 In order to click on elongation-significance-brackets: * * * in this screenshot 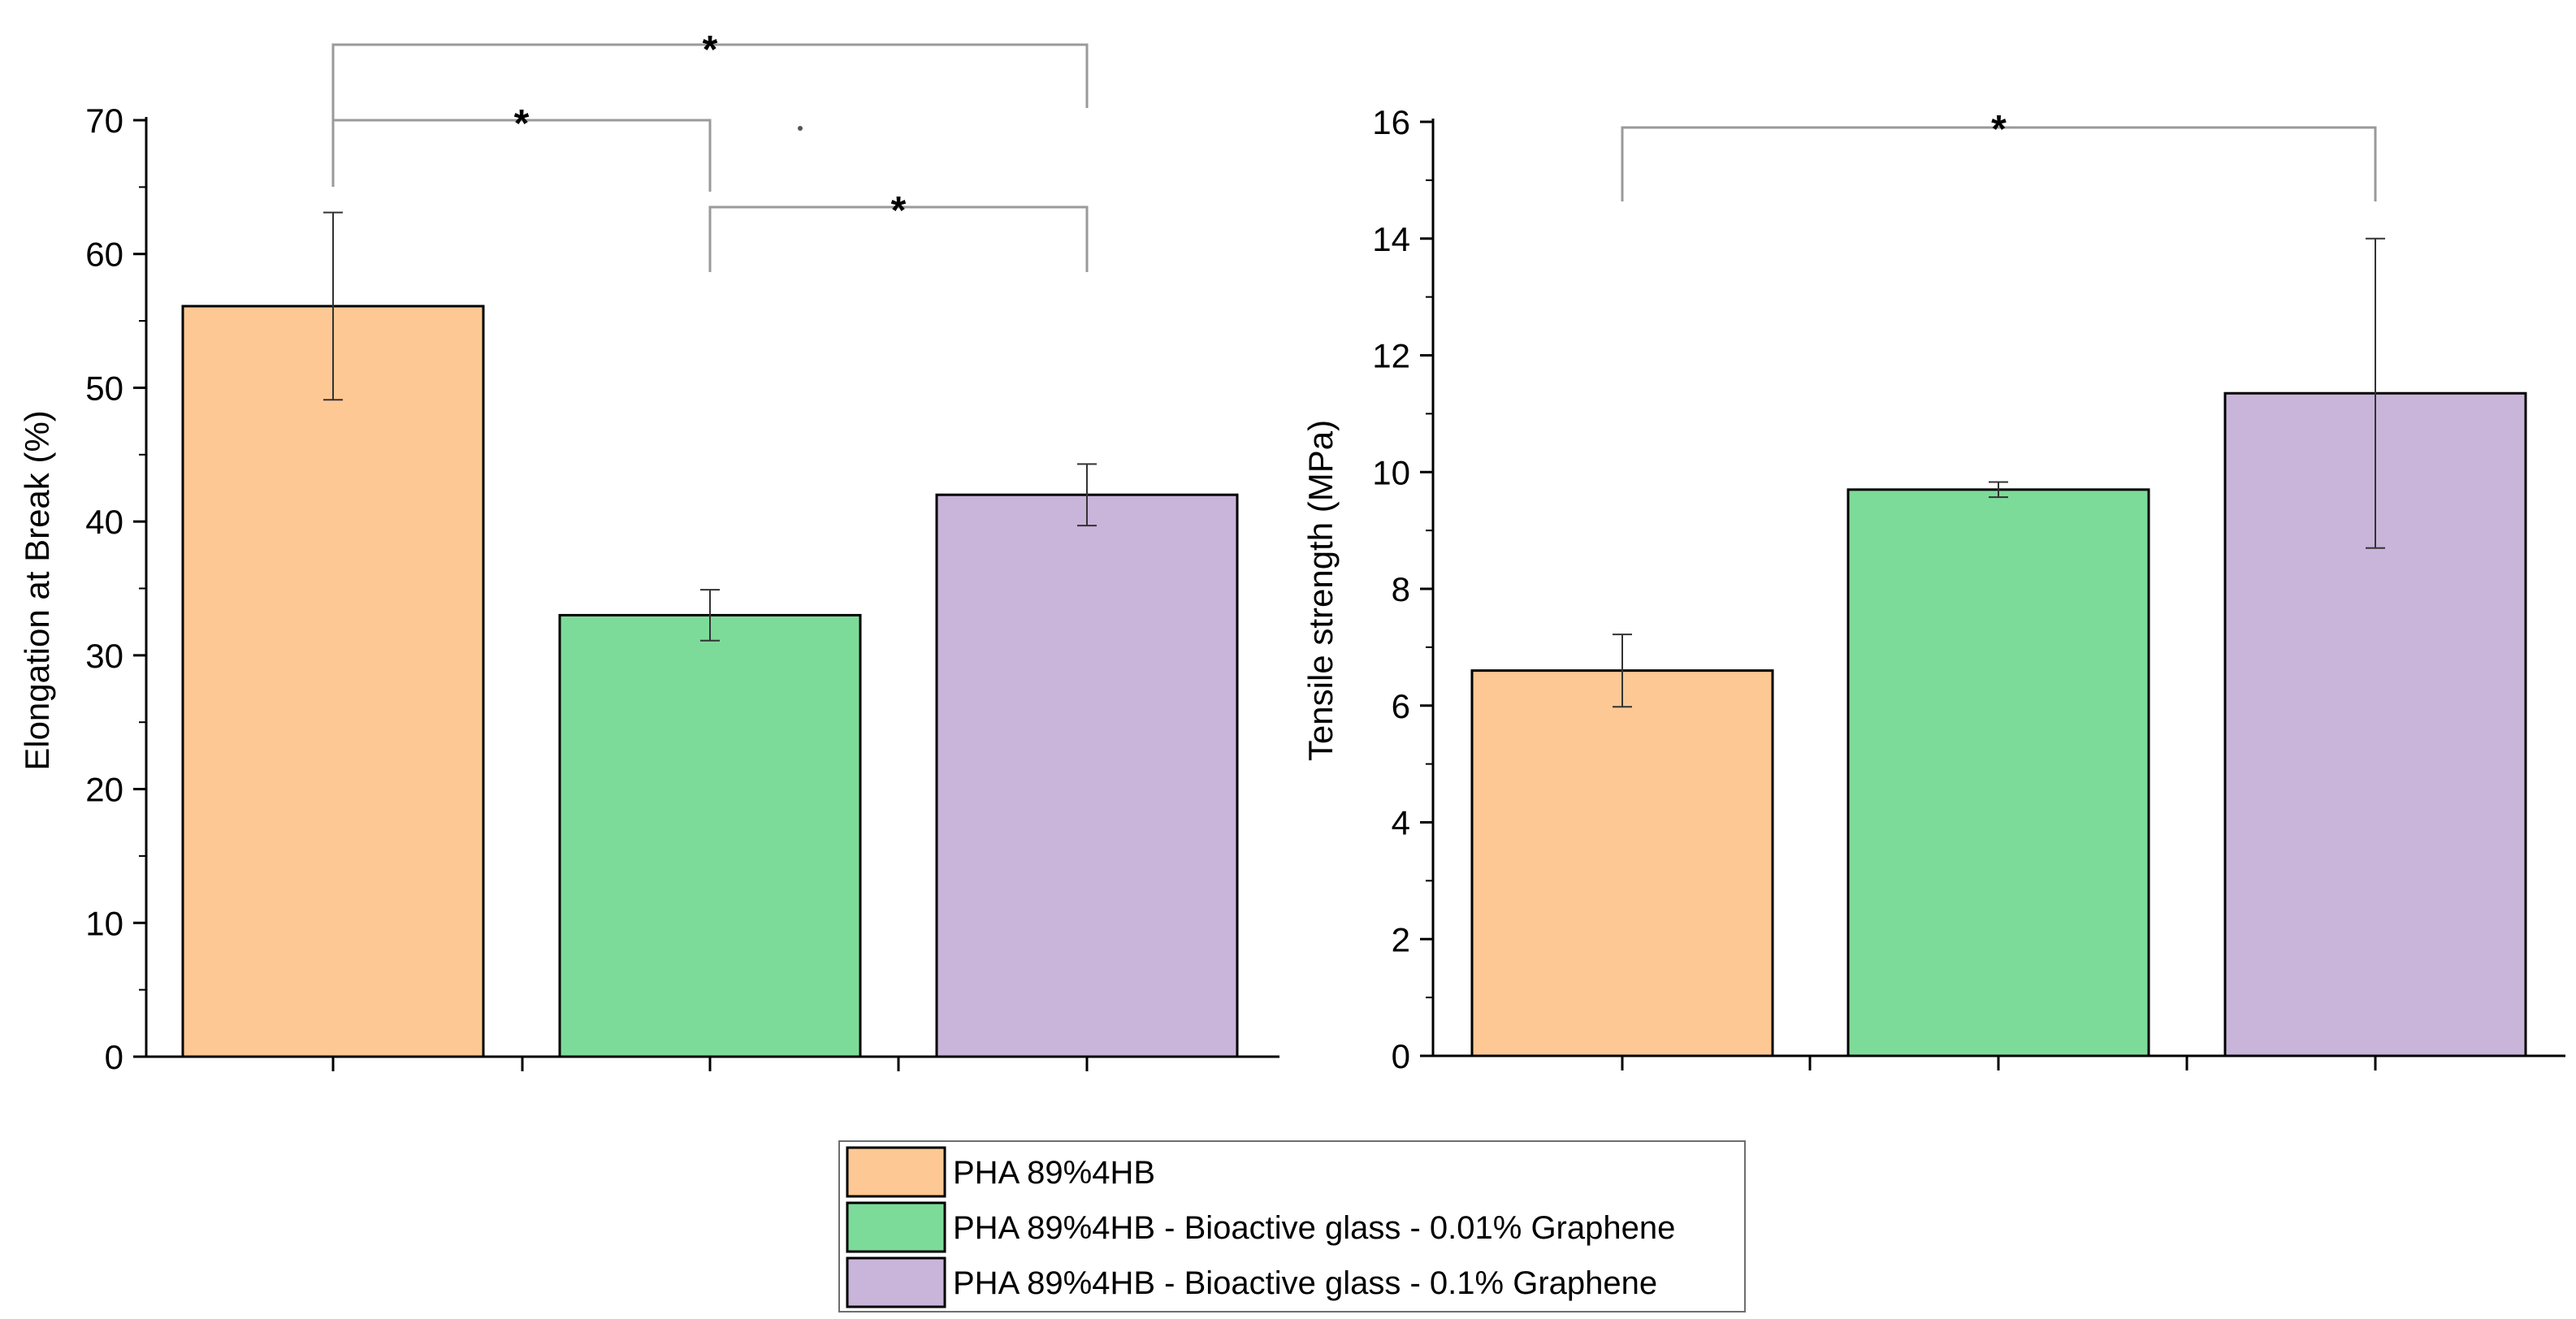, I will do `click(710, 150)`.